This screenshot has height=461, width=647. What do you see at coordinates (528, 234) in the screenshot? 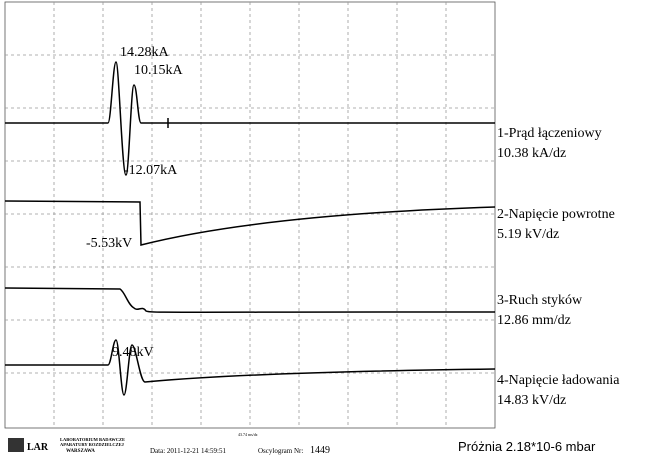
I see `channel-scale: 5.19 kV/dz` at bounding box center [528, 234].